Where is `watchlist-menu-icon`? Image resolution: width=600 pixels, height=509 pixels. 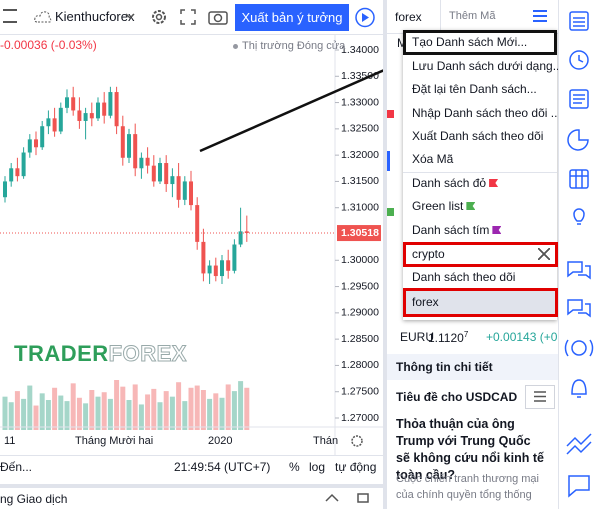
watchlist-menu-icon is located at coordinates (540, 16).